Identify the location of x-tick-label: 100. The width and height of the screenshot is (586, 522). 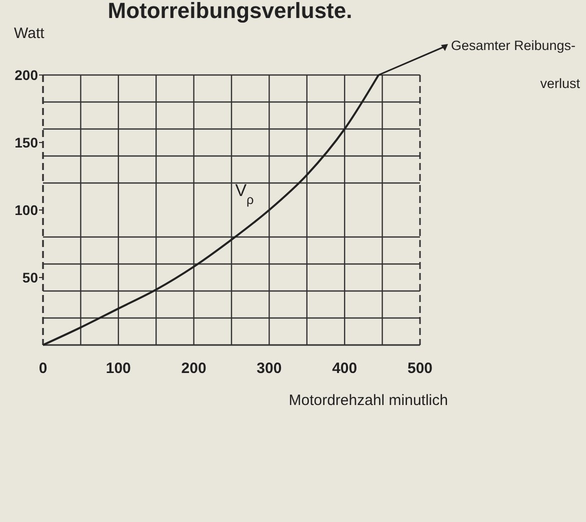
(118, 368).